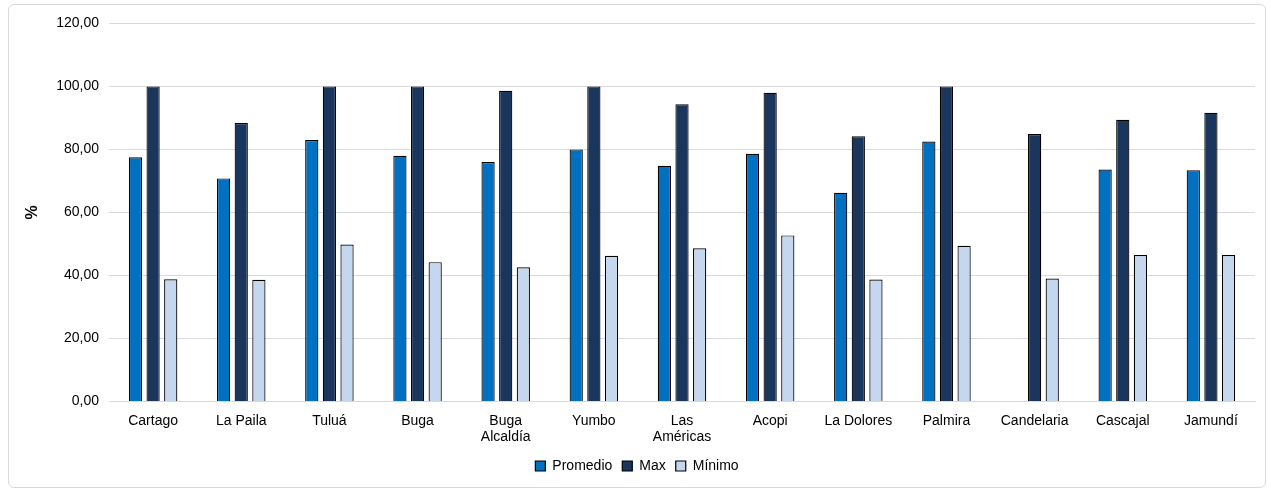 The height and width of the screenshot is (490, 1271). What do you see at coordinates (1211, 419) in the screenshot?
I see `x-tick-label: Jamundí` at bounding box center [1211, 419].